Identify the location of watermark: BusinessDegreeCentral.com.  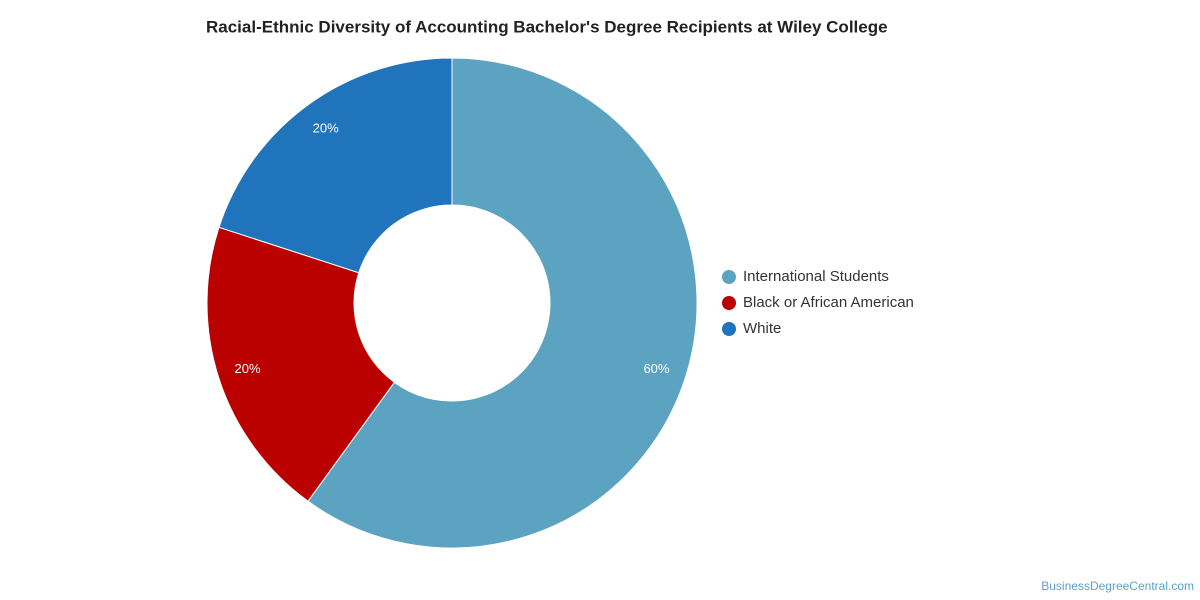
(1117, 586).